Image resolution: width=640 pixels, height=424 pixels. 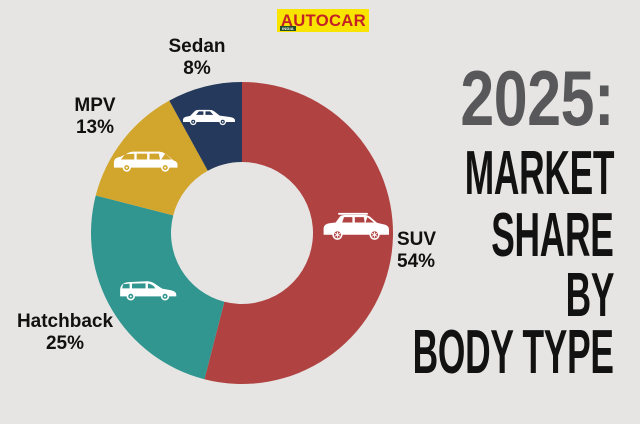 I want to click on label-hatchback-pct: 25%, so click(x=65, y=343).